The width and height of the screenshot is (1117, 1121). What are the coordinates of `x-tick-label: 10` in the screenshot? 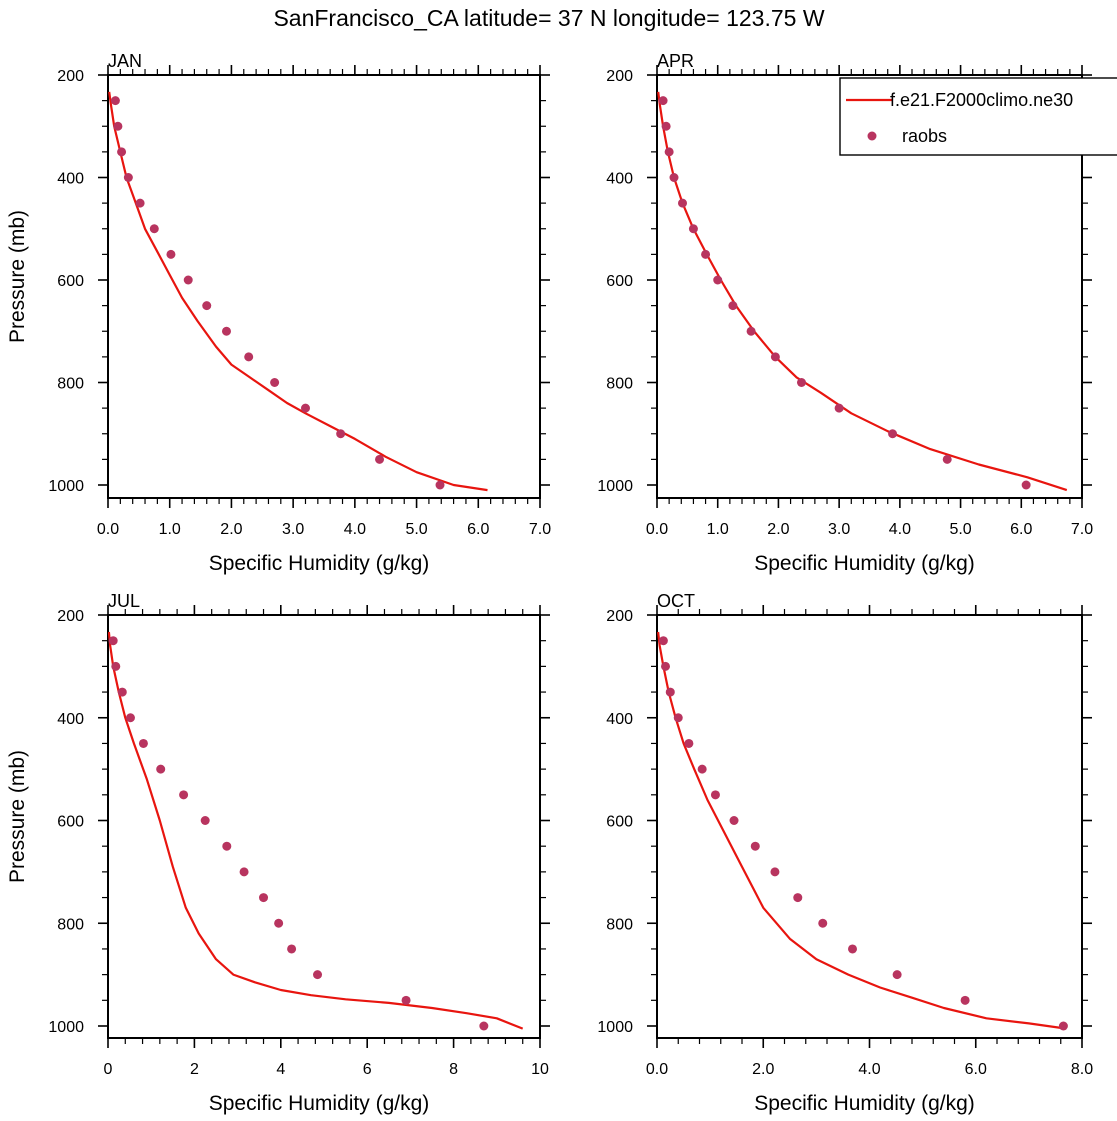 It's located at (540, 1069).